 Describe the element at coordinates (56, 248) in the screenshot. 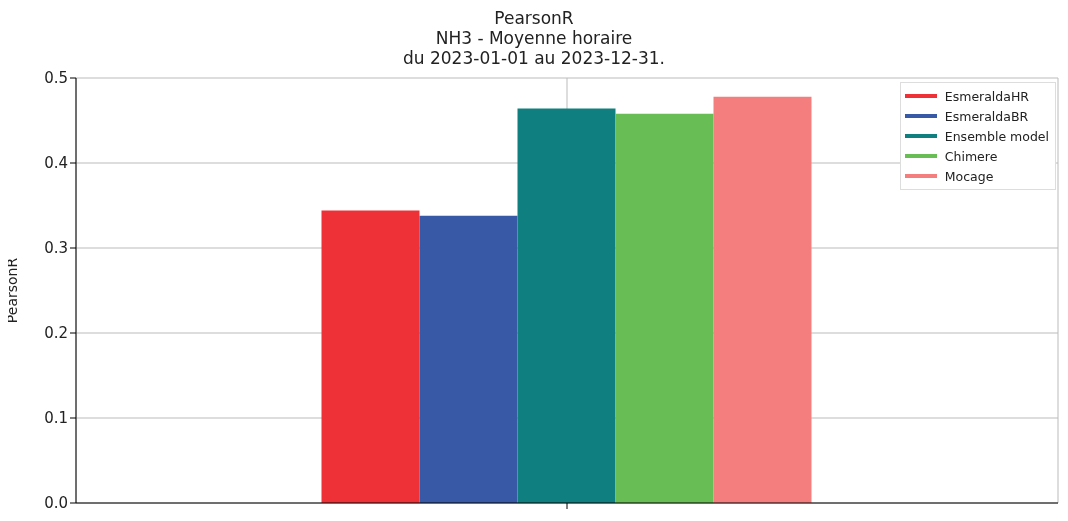

I see `y-tick-label: 0.3` at that location.